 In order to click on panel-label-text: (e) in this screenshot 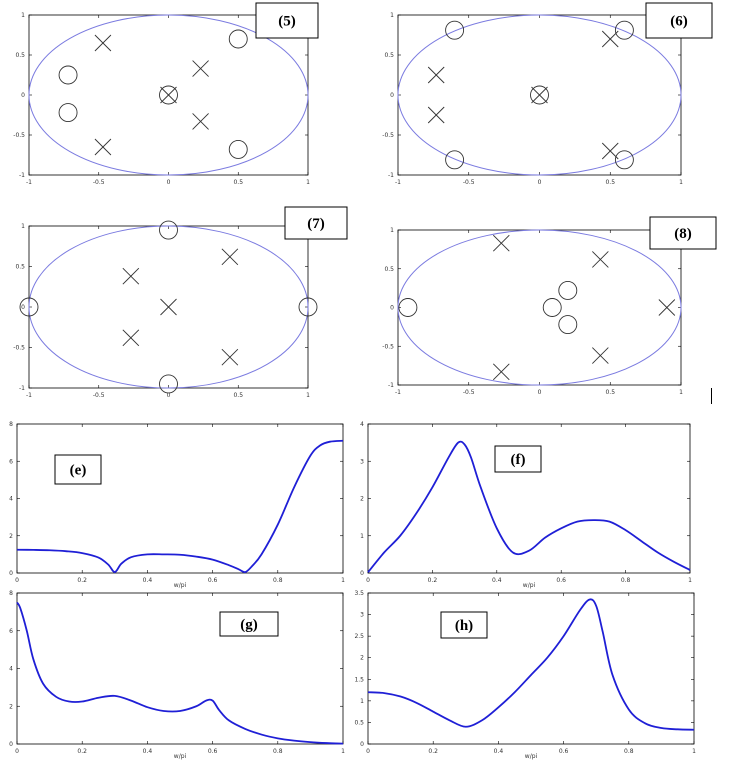, I will do `click(78, 471)`.